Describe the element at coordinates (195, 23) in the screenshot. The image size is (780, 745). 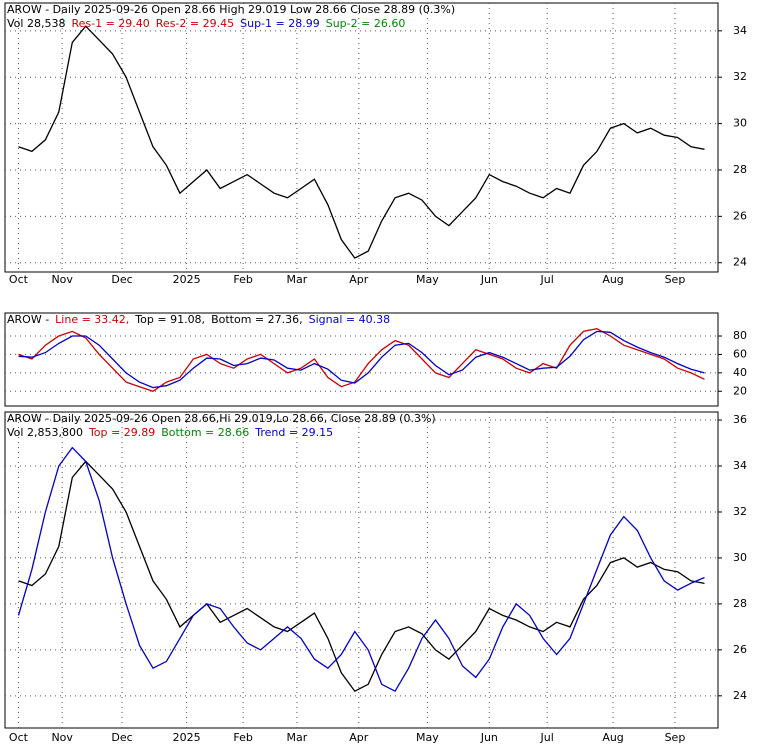
I see `legend-entry: Res-2 = 29.45` at that location.